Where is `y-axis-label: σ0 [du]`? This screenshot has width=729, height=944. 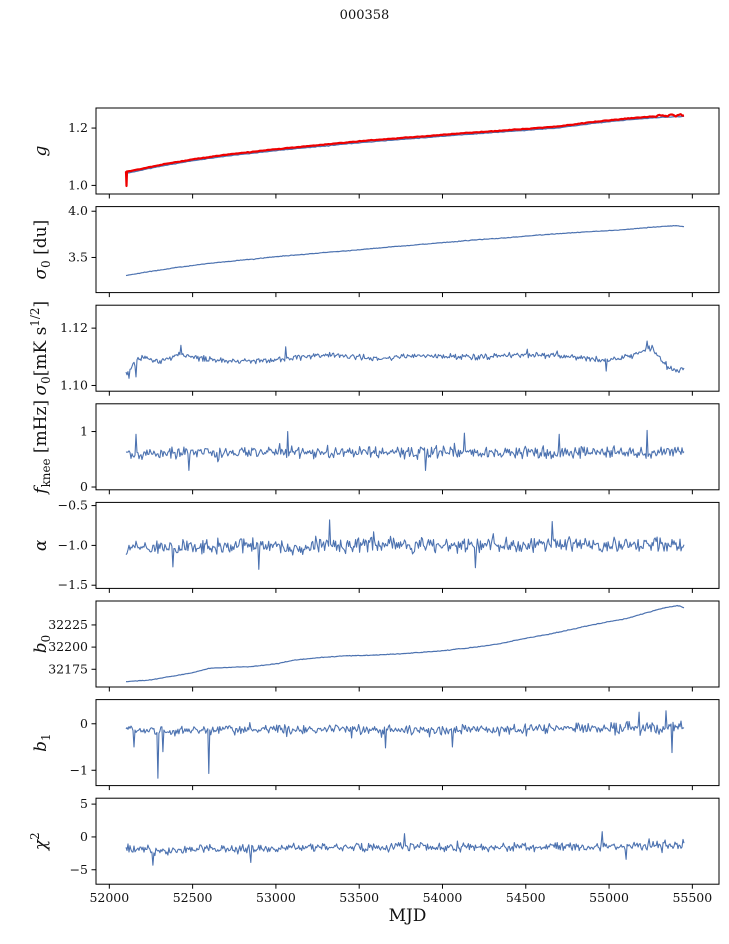 y-axis-label: σ0 [du] is located at coordinates (42, 250).